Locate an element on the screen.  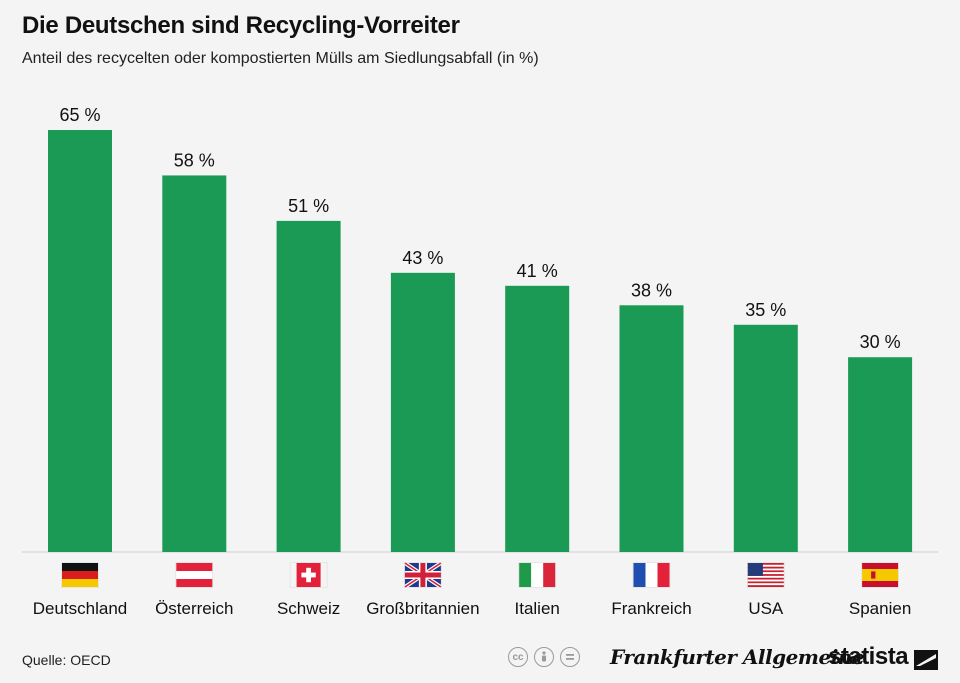
license-icons: cc is located at coordinates (544, 657).